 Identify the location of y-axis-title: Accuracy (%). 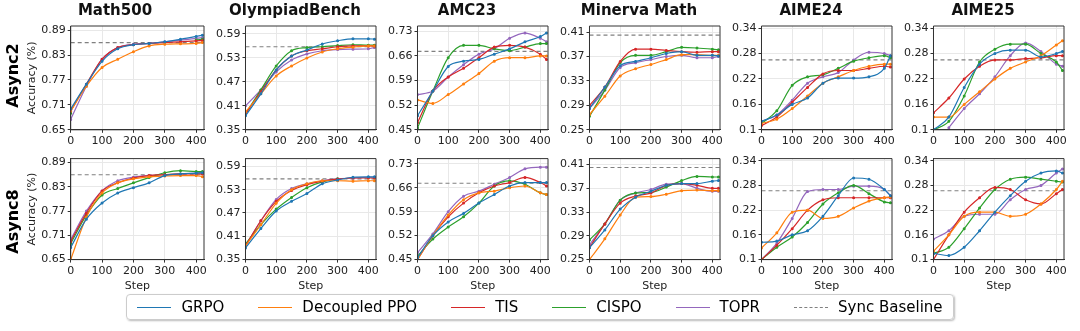
(32, 78).